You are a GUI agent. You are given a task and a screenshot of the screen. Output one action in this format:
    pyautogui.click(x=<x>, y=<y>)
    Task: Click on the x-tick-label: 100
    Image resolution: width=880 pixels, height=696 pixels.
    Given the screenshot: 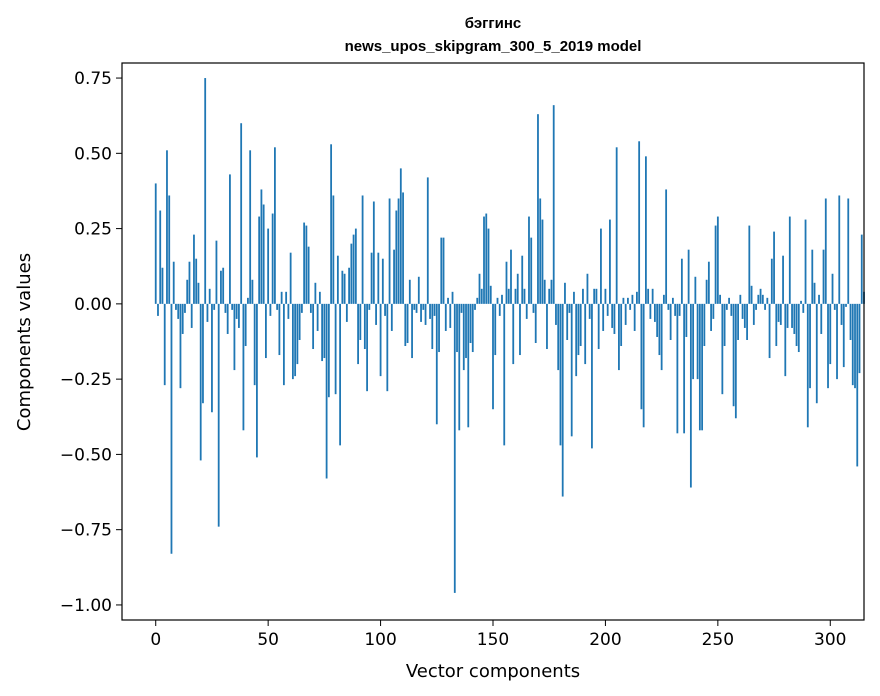 What is the action you would take?
    pyautogui.click(x=380, y=640)
    